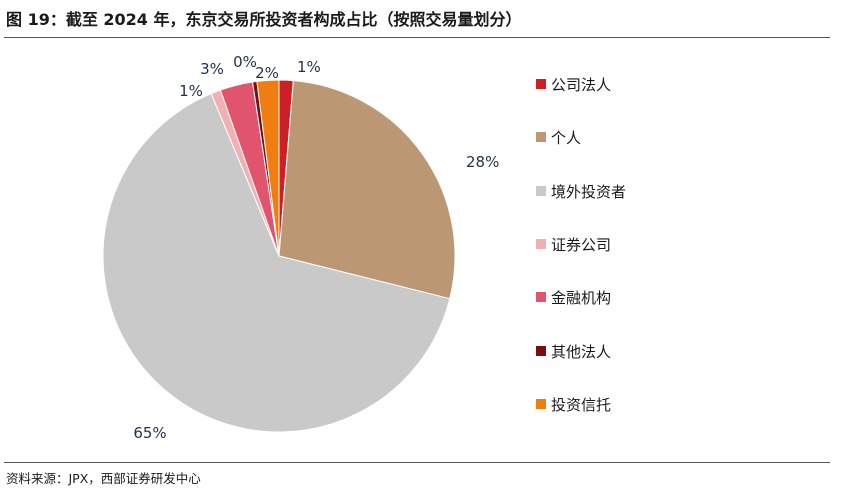 Image resolution: width=851 pixels, height=492 pixels. I want to click on slice-label-5: 3%, so click(212, 69).